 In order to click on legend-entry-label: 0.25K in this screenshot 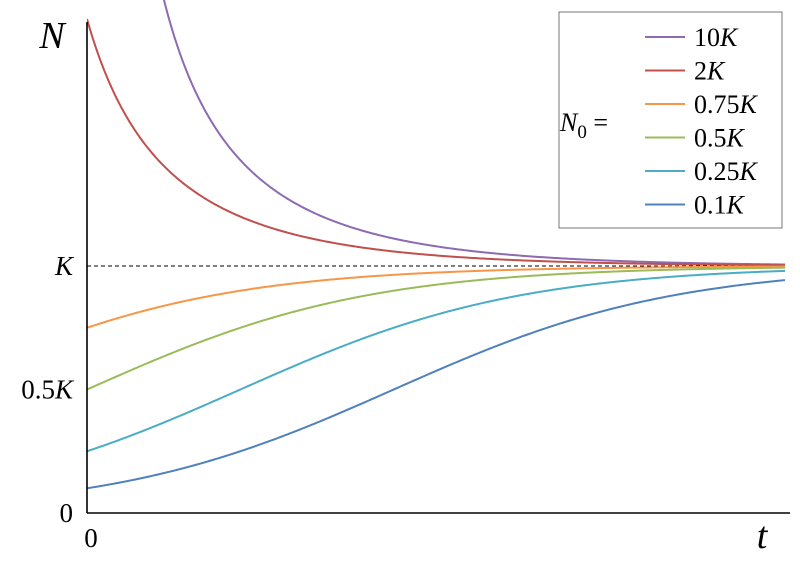, I will do `click(726, 171)`.